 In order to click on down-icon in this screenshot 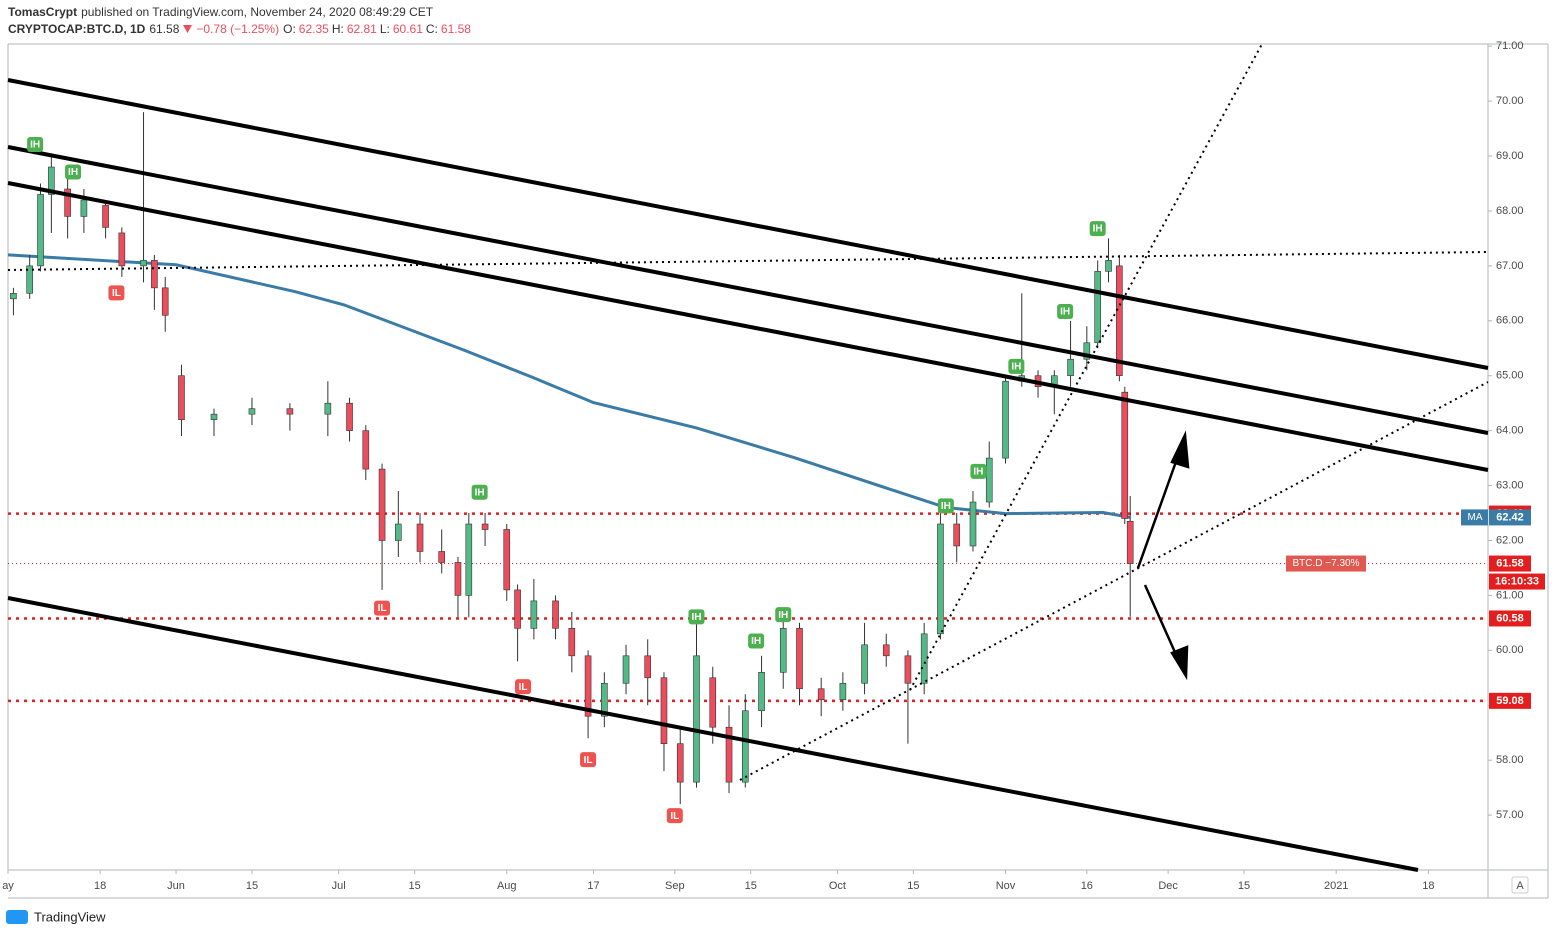, I will do `click(188, 29)`.